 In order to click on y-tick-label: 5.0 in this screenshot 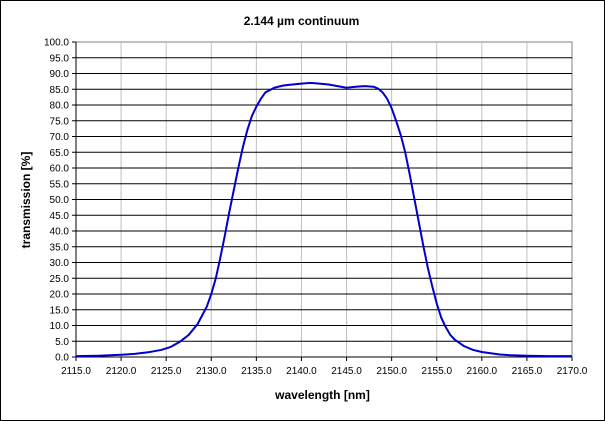, I will do `click(62, 342)`.